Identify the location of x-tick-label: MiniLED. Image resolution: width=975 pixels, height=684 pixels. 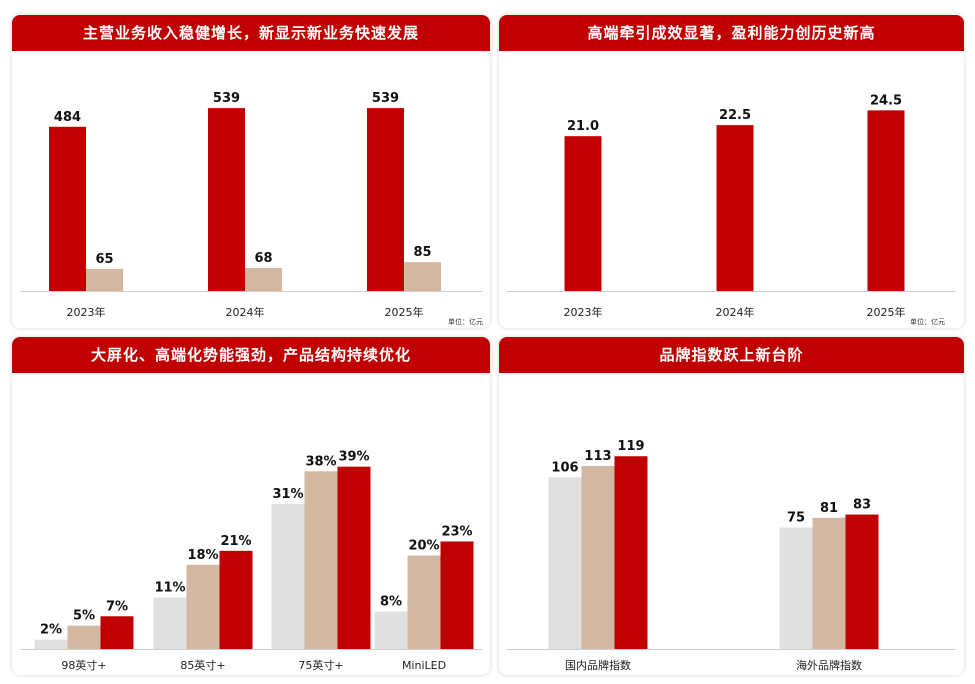
(424, 665).